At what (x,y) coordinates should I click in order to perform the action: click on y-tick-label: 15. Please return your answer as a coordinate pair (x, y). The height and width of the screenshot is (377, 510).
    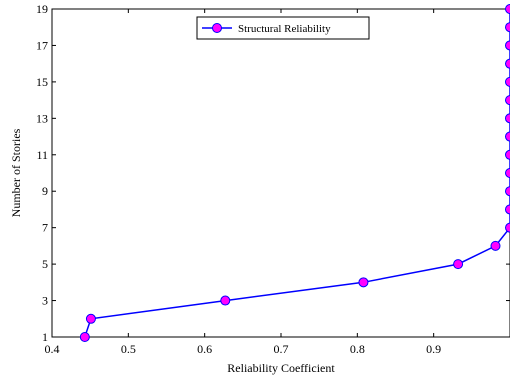
    Looking at the image, I should click on (42, 82).